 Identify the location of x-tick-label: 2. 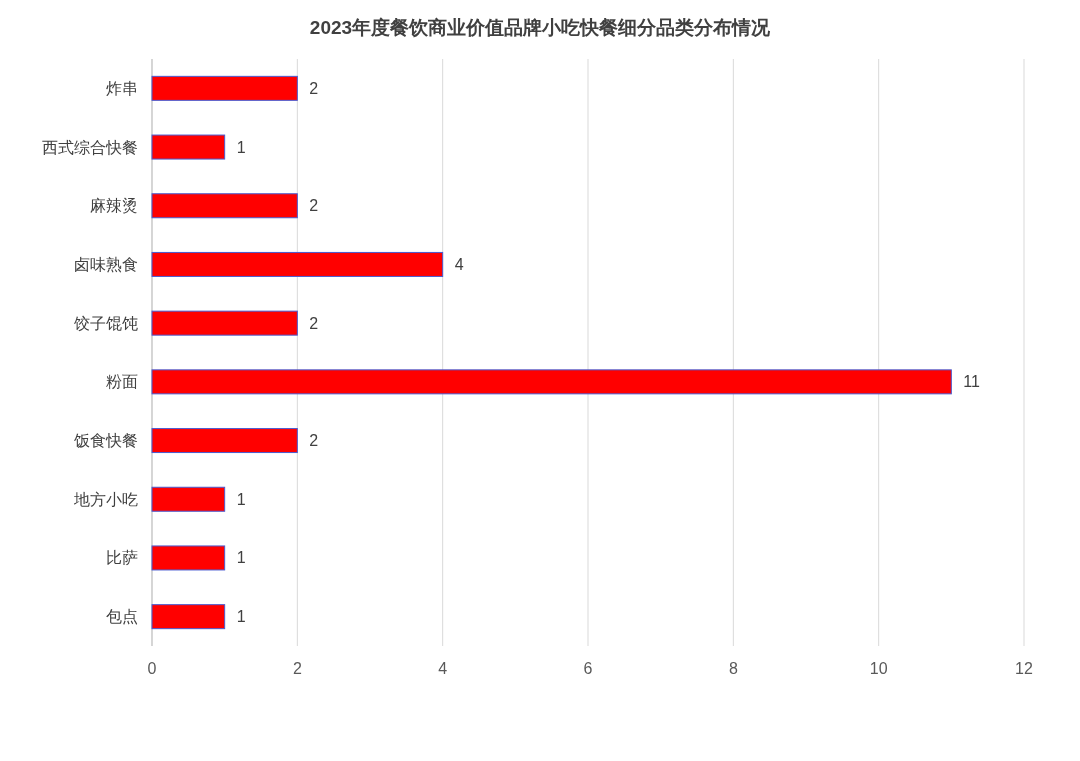
(297, 668).